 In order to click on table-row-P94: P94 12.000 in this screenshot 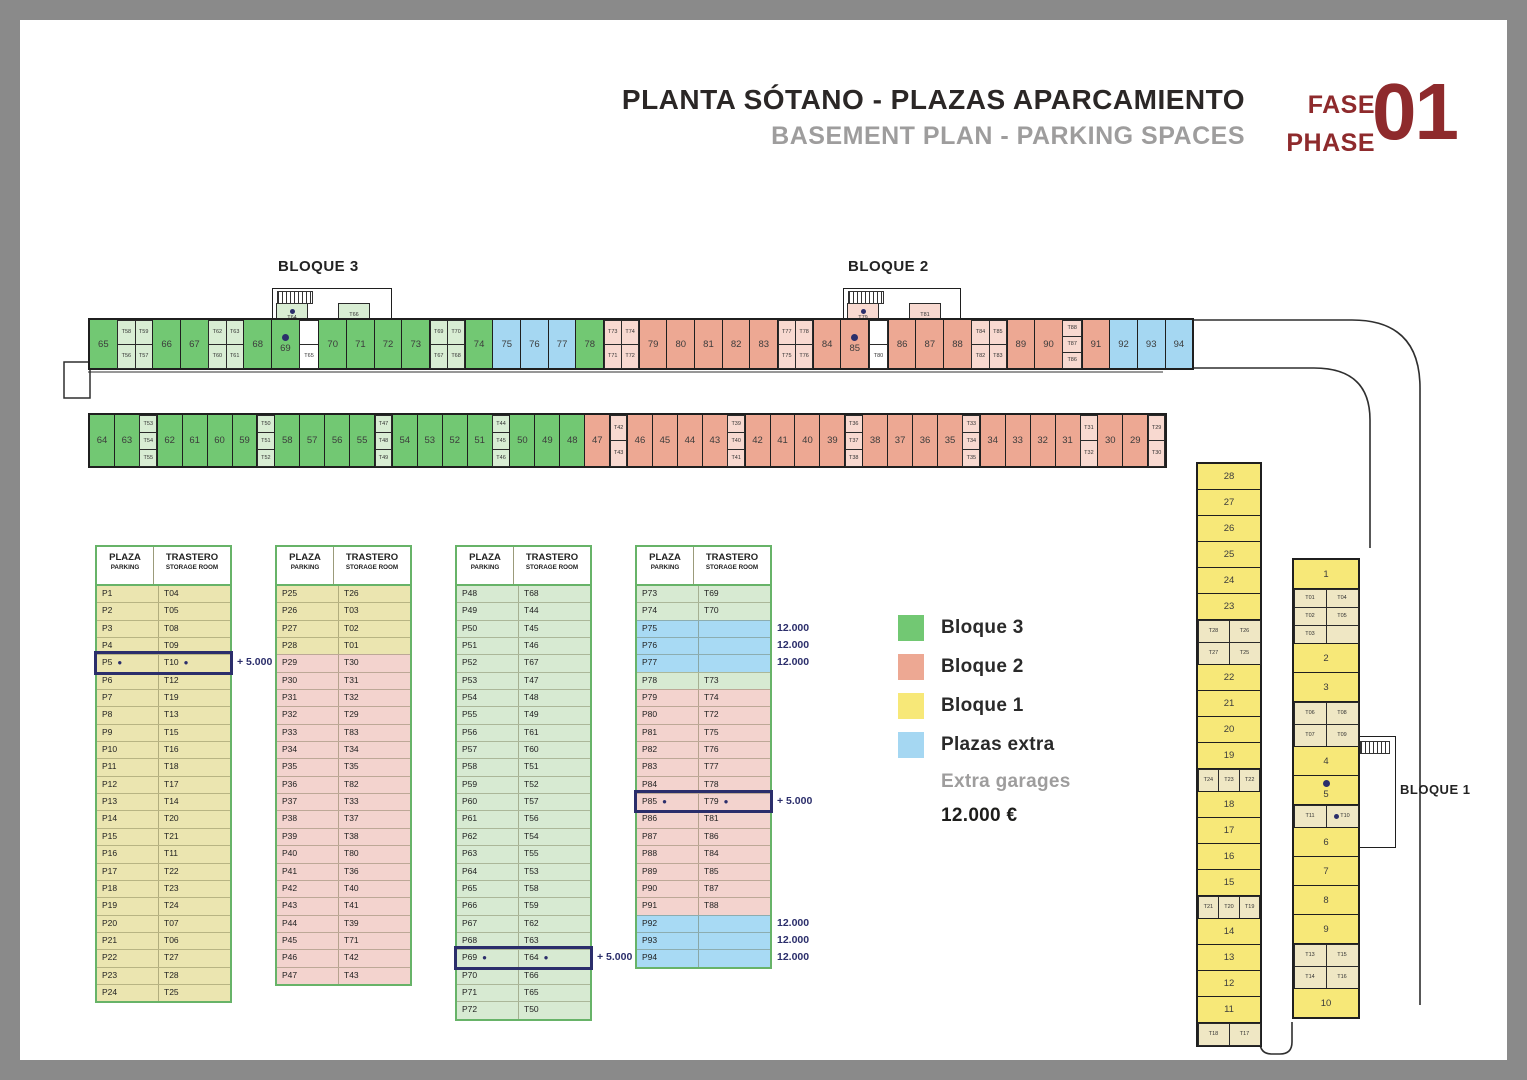, I will do `click(723, 958)`.